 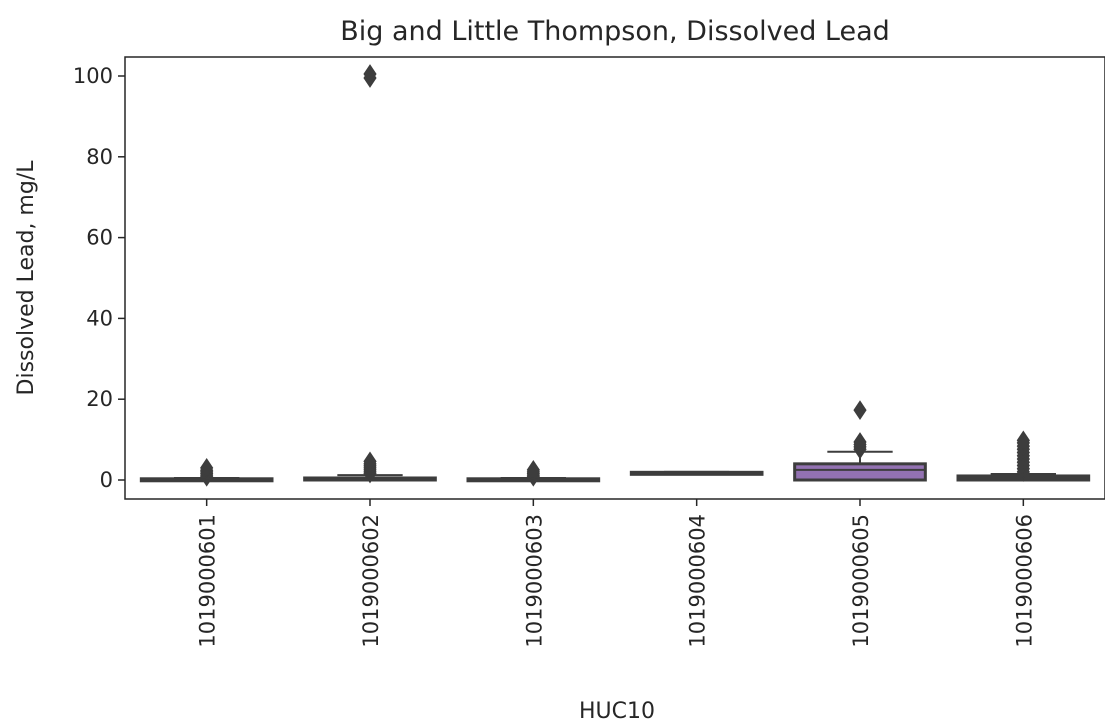 I want to click on y-tick-label: 40, so click(x=99, y=318).